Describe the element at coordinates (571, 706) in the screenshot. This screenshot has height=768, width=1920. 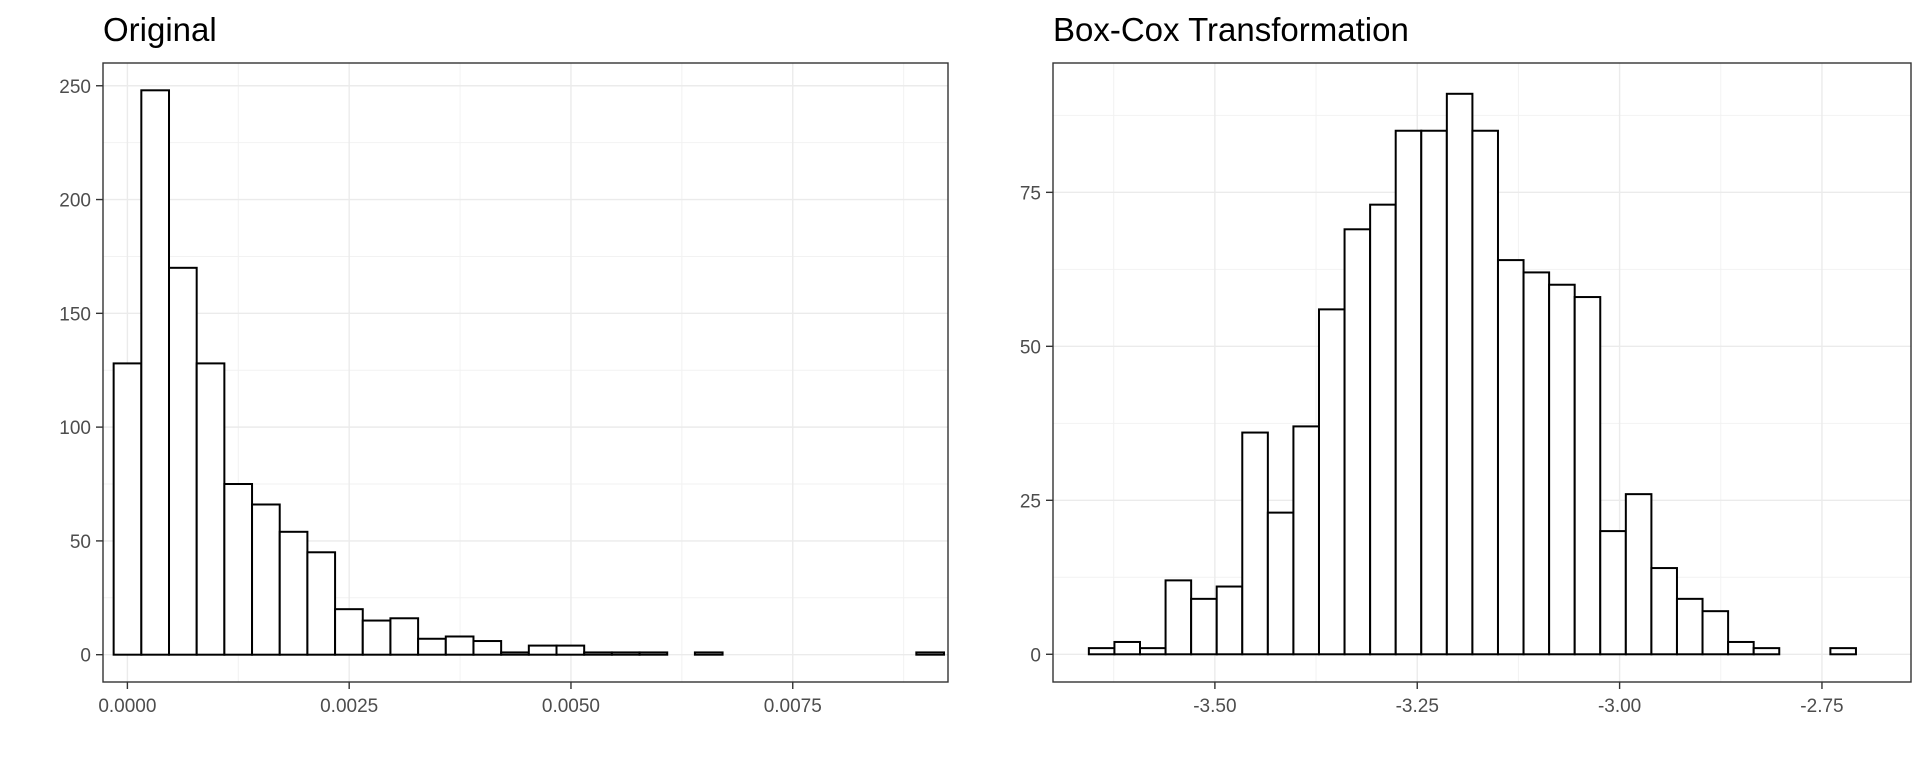
I see `x-tick-label: 0.0050` at that location.